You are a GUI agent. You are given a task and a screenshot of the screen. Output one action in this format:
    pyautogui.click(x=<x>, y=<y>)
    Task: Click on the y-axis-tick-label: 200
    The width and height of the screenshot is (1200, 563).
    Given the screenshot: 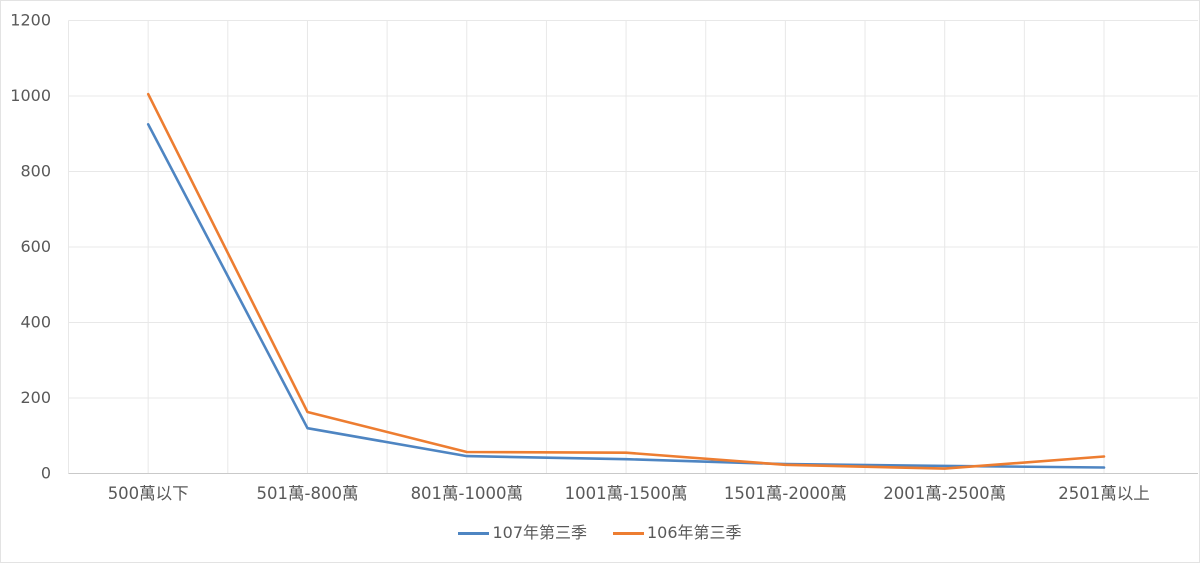 What is the action you would take?
    pyautogui.click(x=35, y=397)
    